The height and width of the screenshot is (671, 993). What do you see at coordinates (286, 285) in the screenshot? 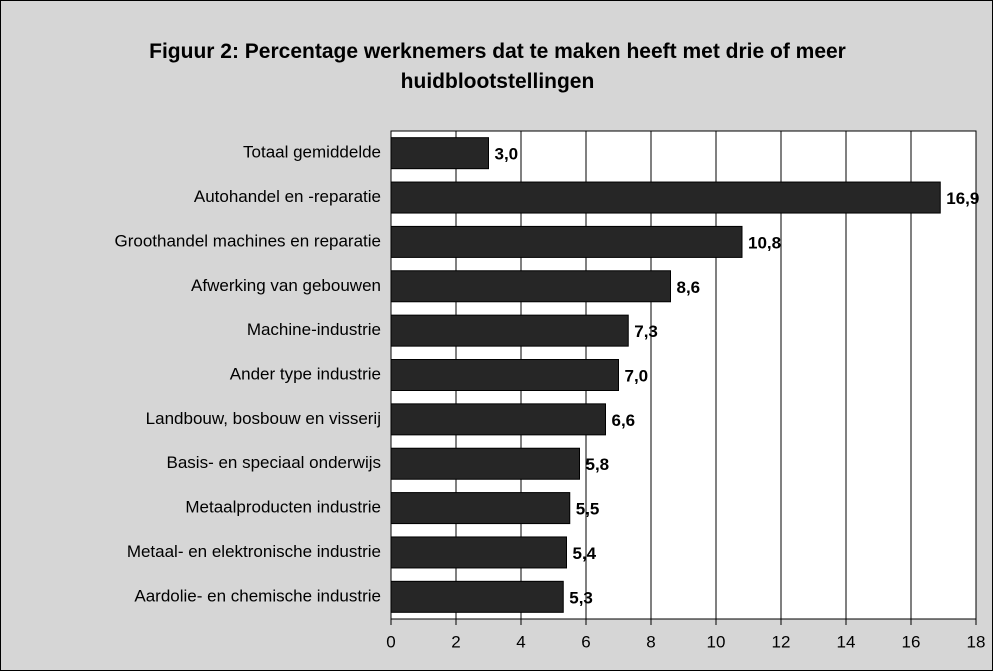
I see `y-tick-label: Afwerking van gebouwen` at bounding box center [286, 285].